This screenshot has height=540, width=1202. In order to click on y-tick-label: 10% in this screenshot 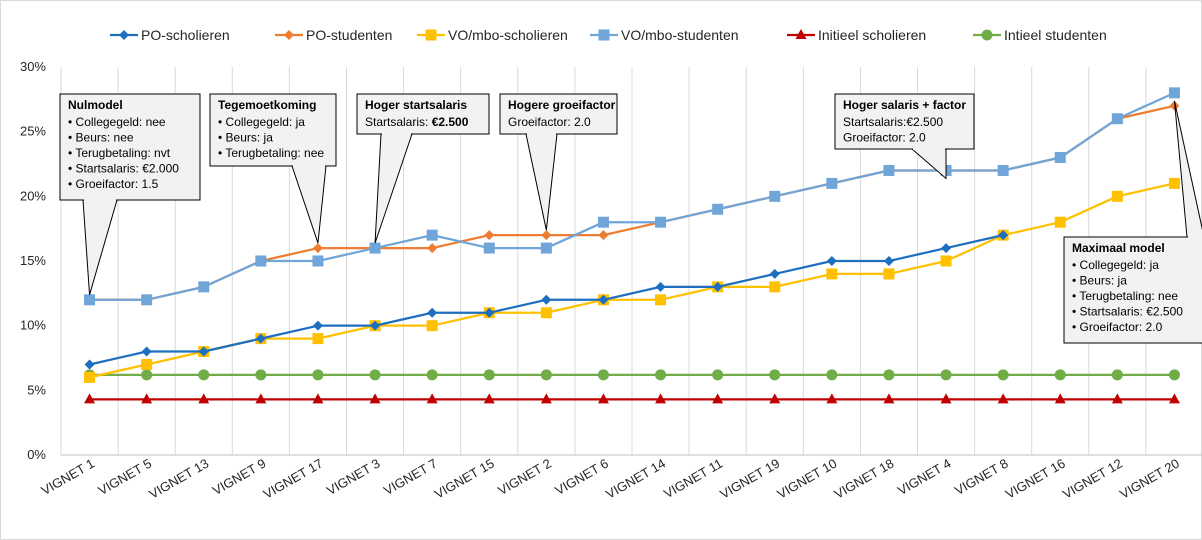, I will do `click(33, 325)`.